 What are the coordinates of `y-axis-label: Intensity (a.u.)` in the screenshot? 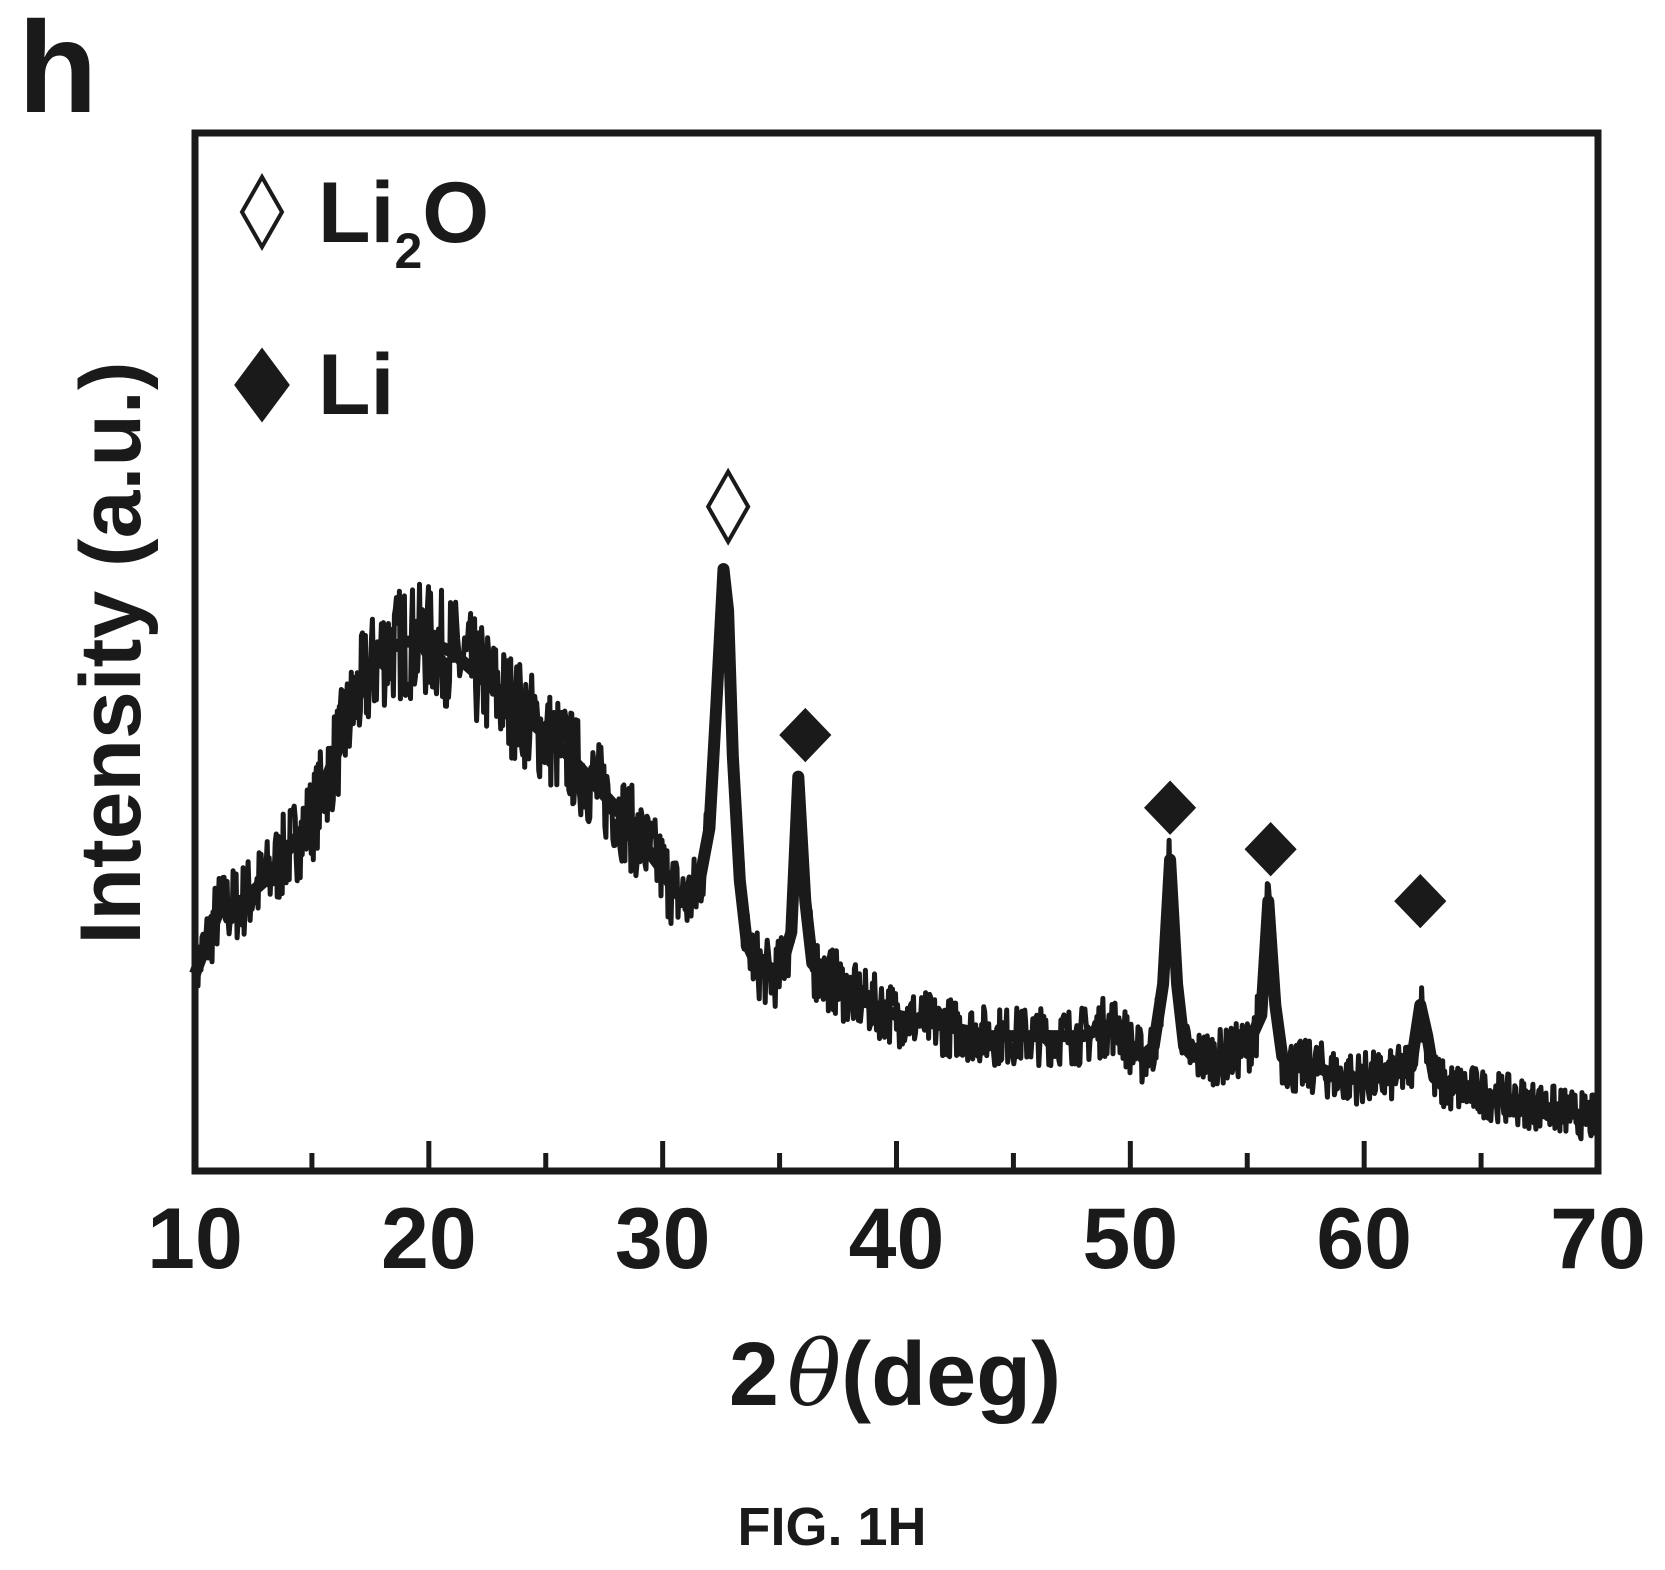 It's located at (111, 653).